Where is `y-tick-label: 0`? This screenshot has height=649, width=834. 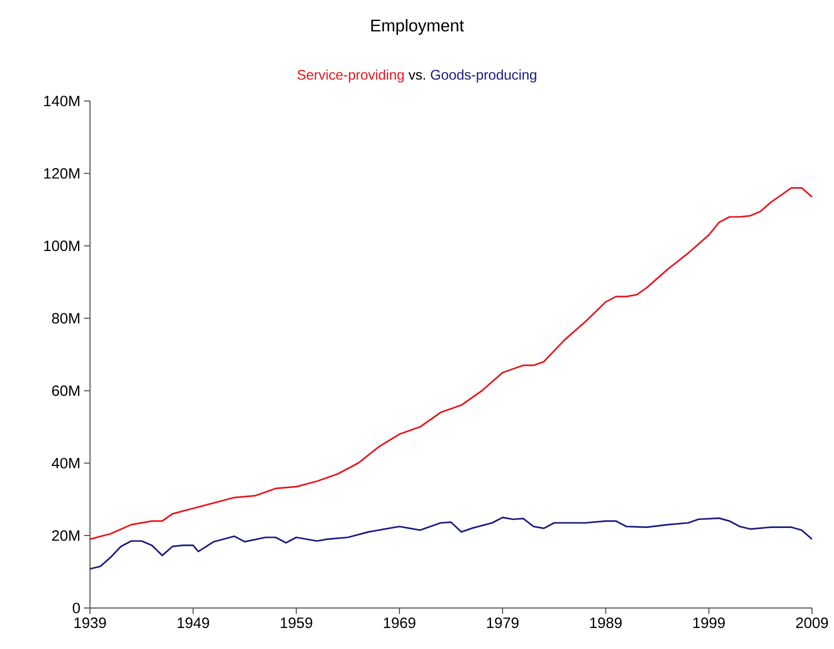
y-tick-label: 0 is located at coordinates (76, 608).